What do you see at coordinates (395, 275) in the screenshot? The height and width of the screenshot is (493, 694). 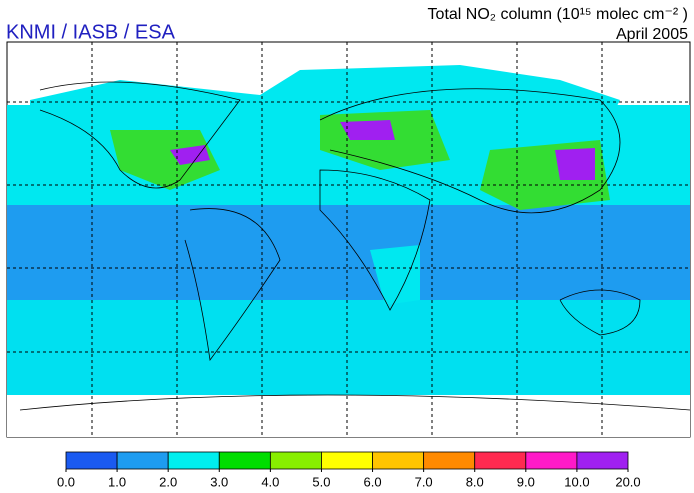 I see `africa-no2` at bounding box center [395, 275].